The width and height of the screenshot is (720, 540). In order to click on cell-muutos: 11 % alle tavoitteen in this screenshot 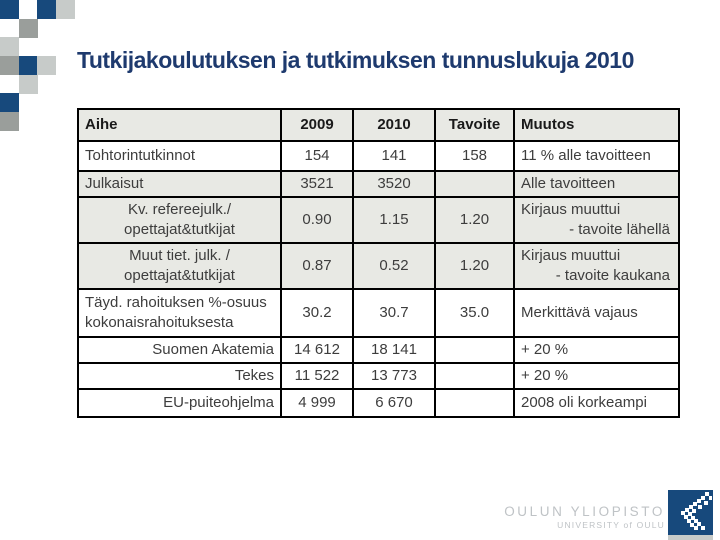, I will do `click(596, 156)`.